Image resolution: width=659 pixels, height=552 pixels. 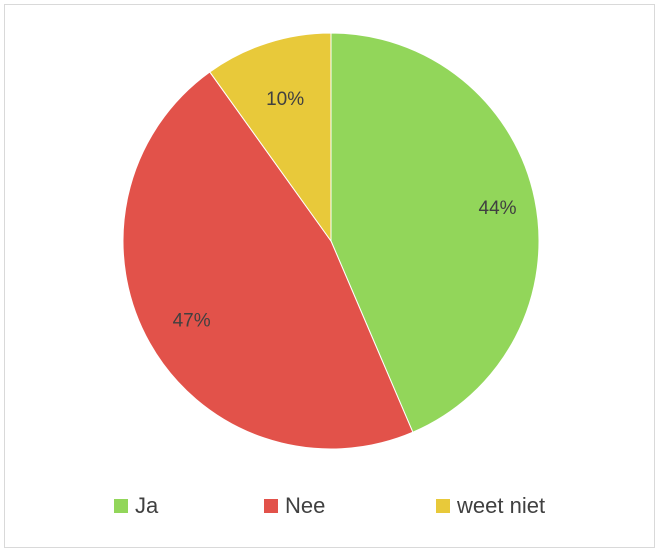 What do you see at coordinates (305, 505) in the screenshot?
I see `legend-label-nee: Nee` at bounding box center [305, 505].